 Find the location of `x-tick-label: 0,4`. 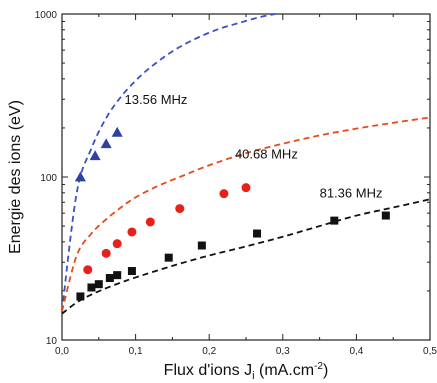

x-tick-label: 0,4 is located at coordinates (356, 351).